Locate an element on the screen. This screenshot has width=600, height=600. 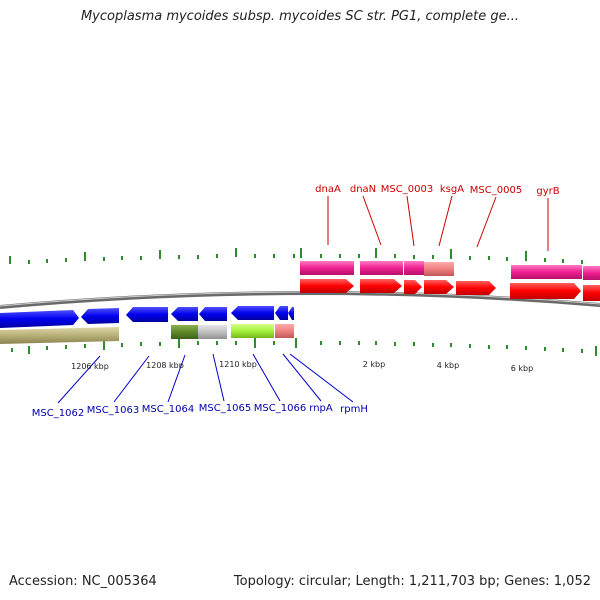
top-gene-labels: dnaA dnaN MSC_0003 ksgA MSC_0005 gyrB is located at coordinates (437, 217).